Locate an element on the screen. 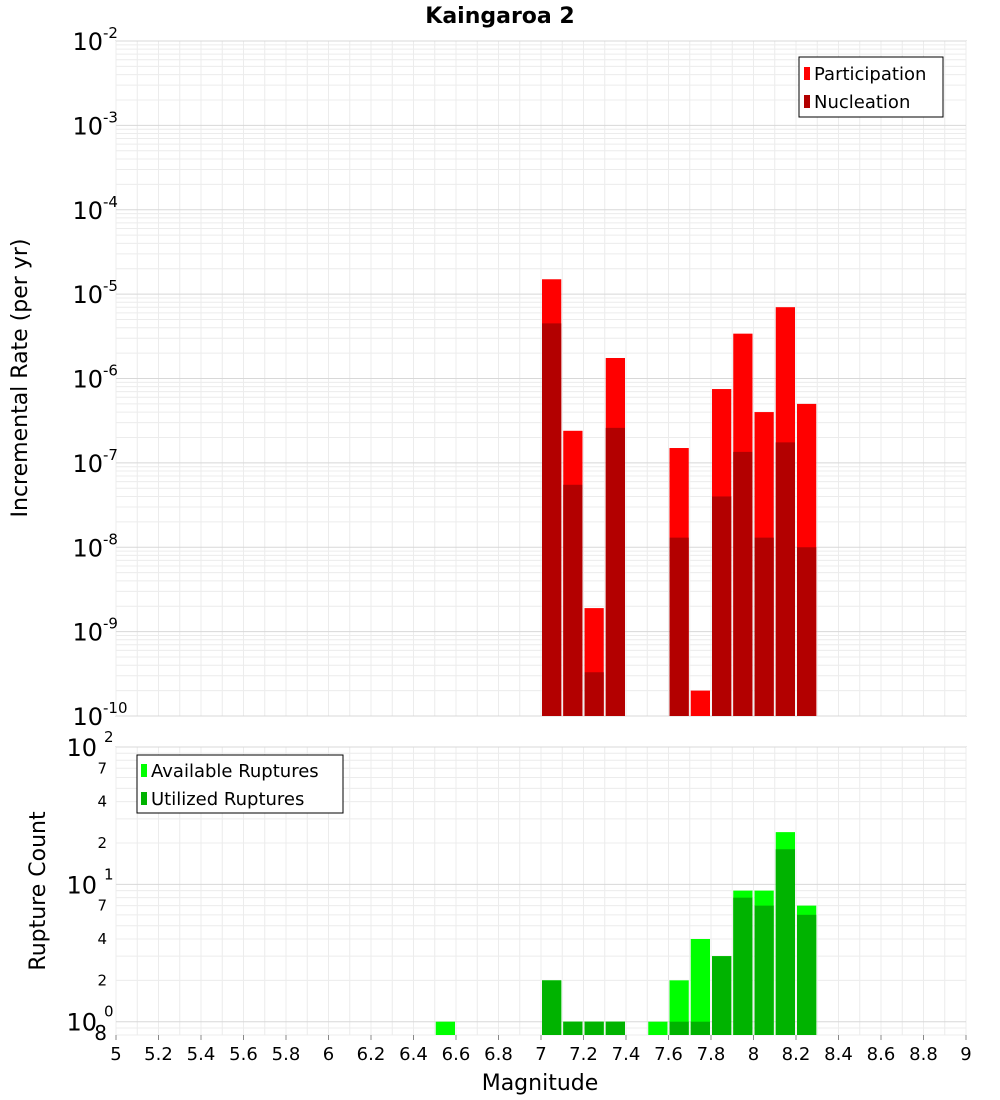  x-tick-label: 8.6 is located at coordinates (881, 1054).